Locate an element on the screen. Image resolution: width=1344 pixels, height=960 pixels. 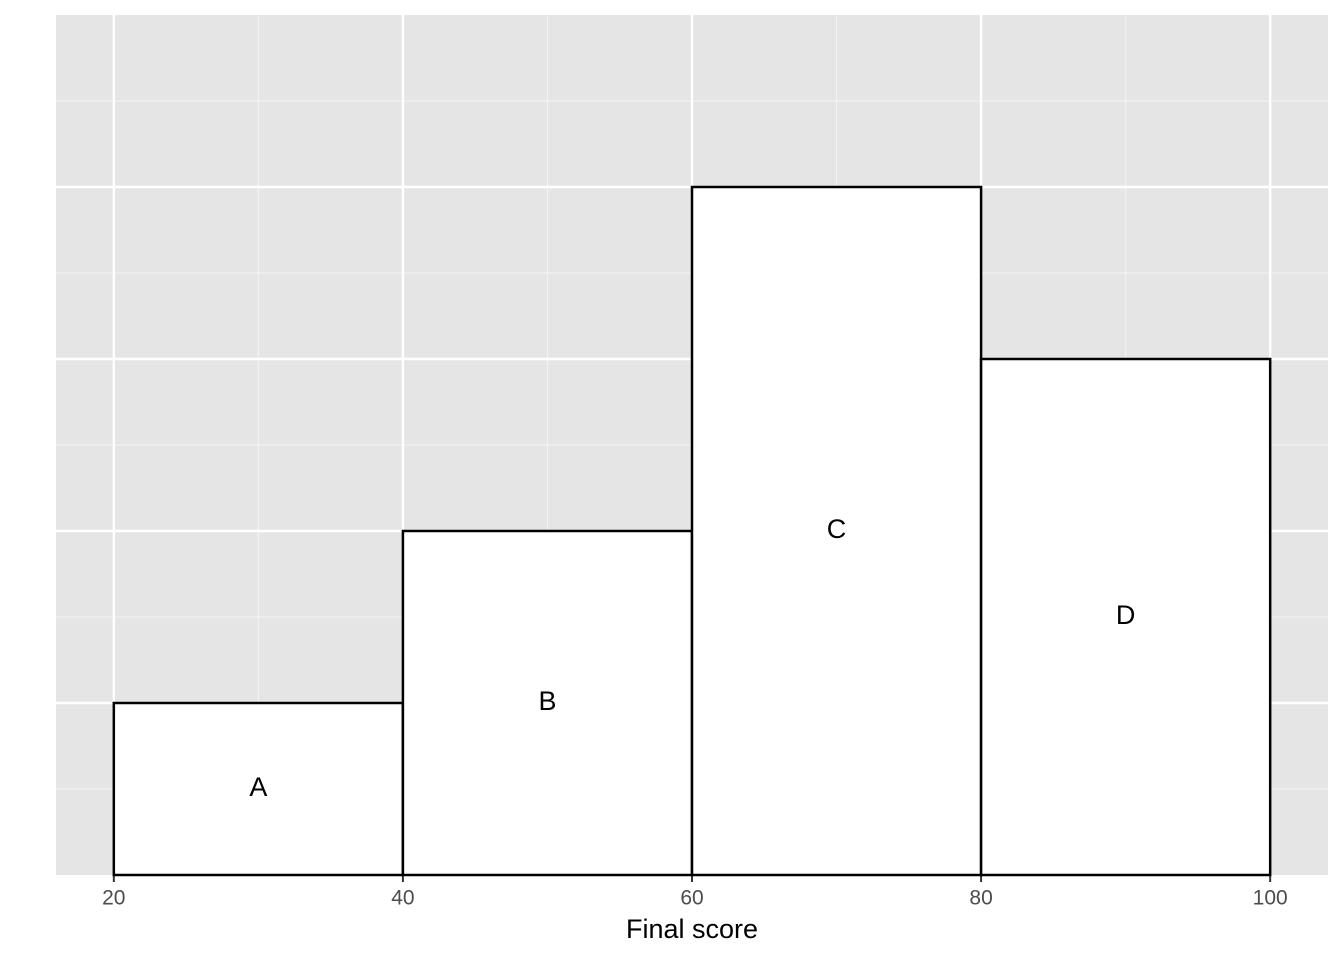
bar-label: B is located at coordinates (547, 701).